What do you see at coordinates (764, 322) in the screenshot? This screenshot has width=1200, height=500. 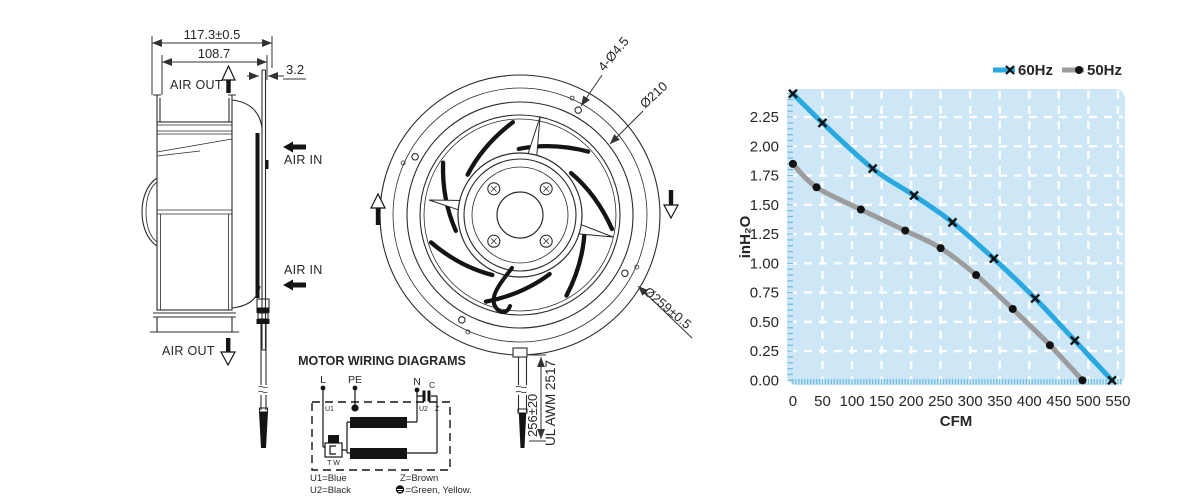 I see `y-tick-label: 0.50` at bounding box center [764, 322].